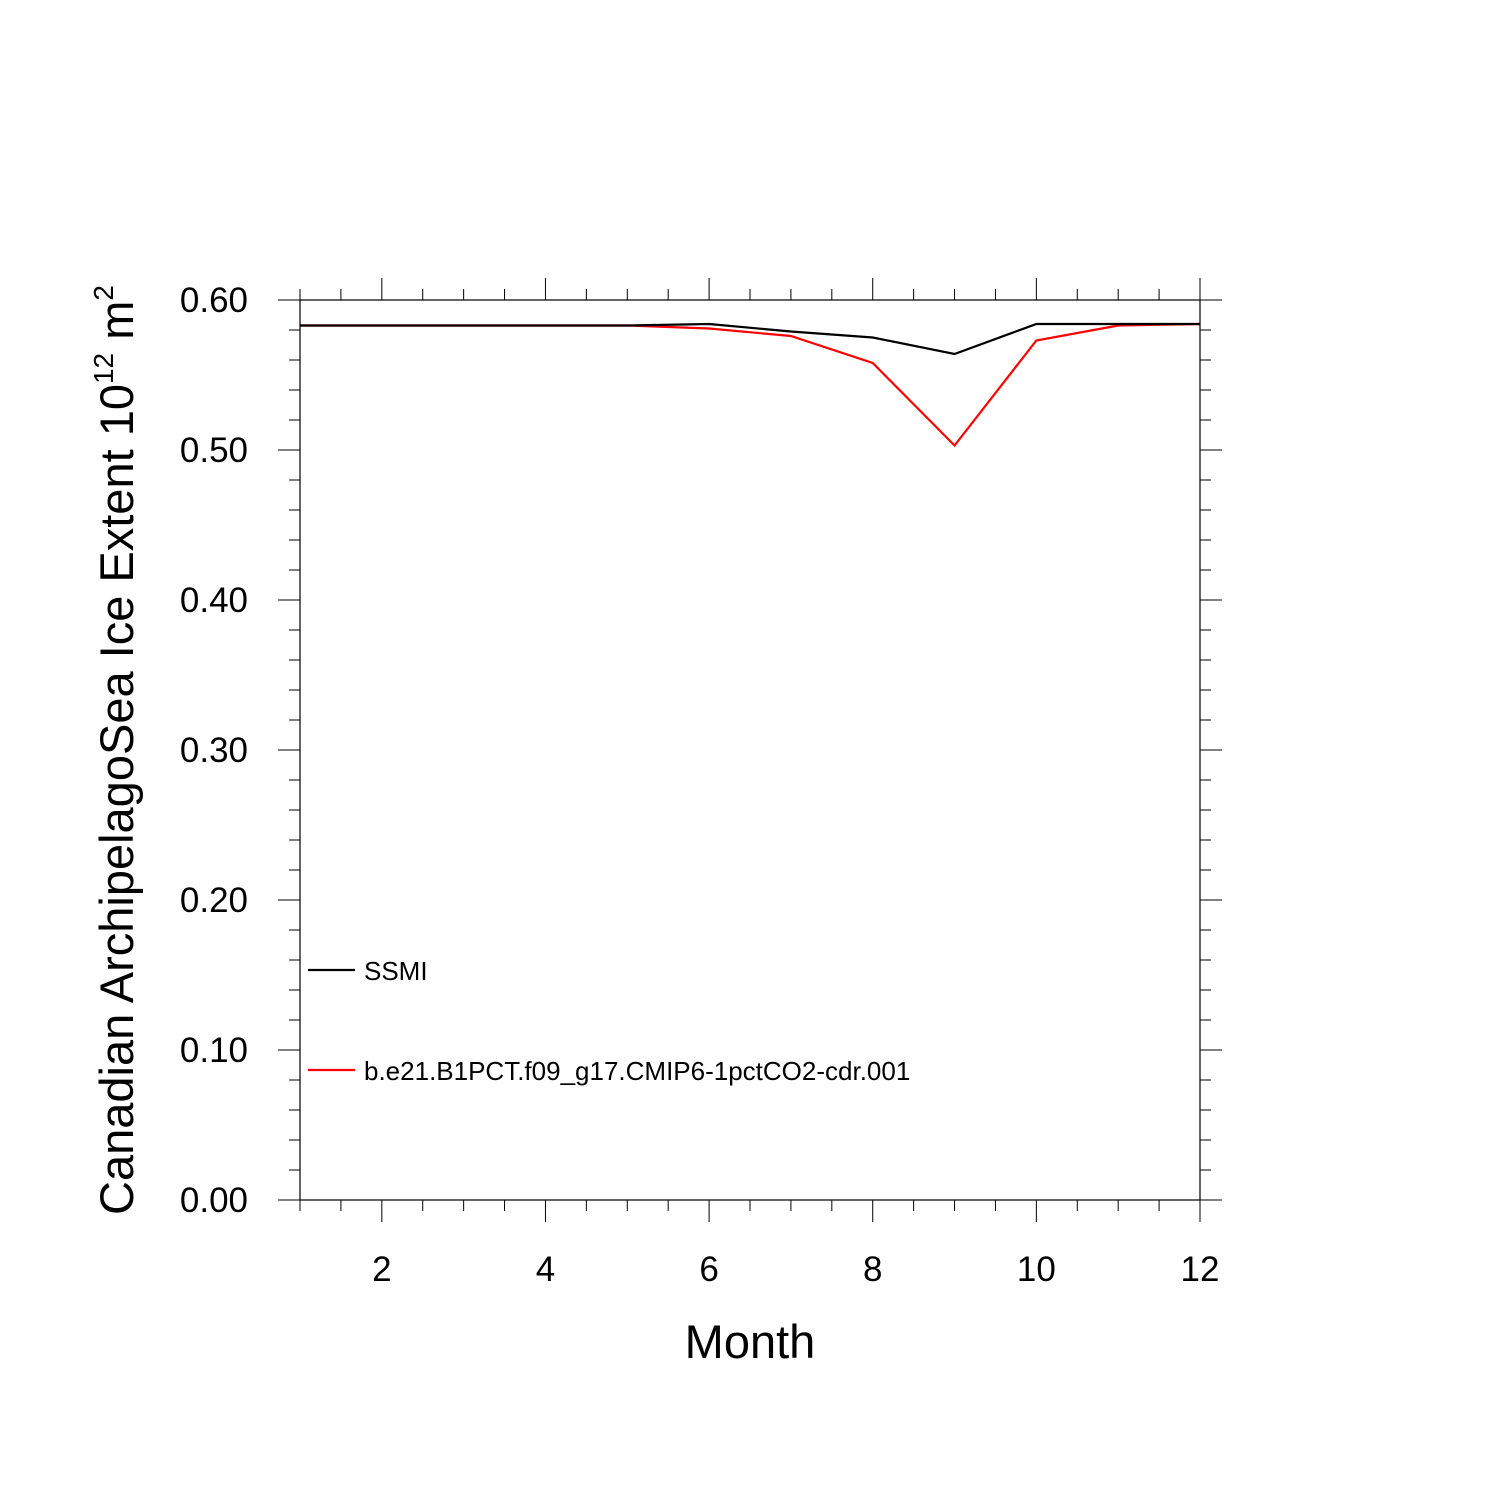  What do you see at coordinates (214, 750) in the screenshot?
I see `y-tick-label: 0.30` at bounding box center [214, 750].